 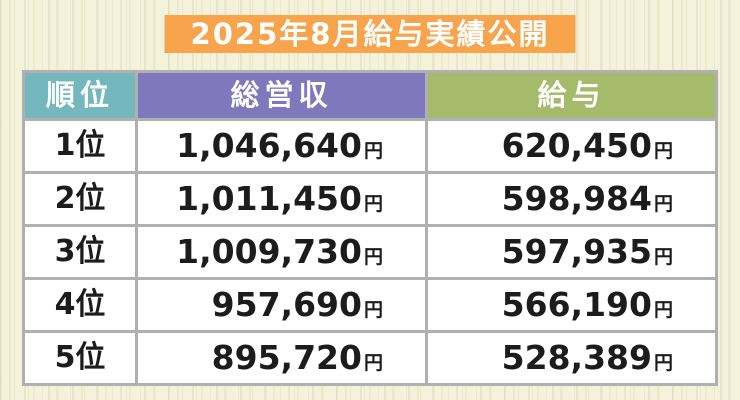 I want to click on rank-cell: 2位, so click(x=80, y=199).